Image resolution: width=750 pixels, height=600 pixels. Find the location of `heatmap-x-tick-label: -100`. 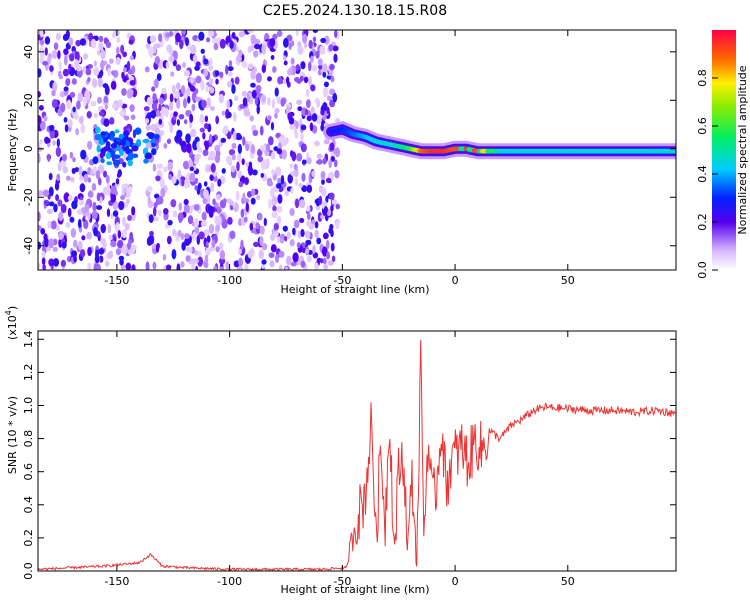

heatmap-x-tick-label: -100 is located at coordinates (229, 280).